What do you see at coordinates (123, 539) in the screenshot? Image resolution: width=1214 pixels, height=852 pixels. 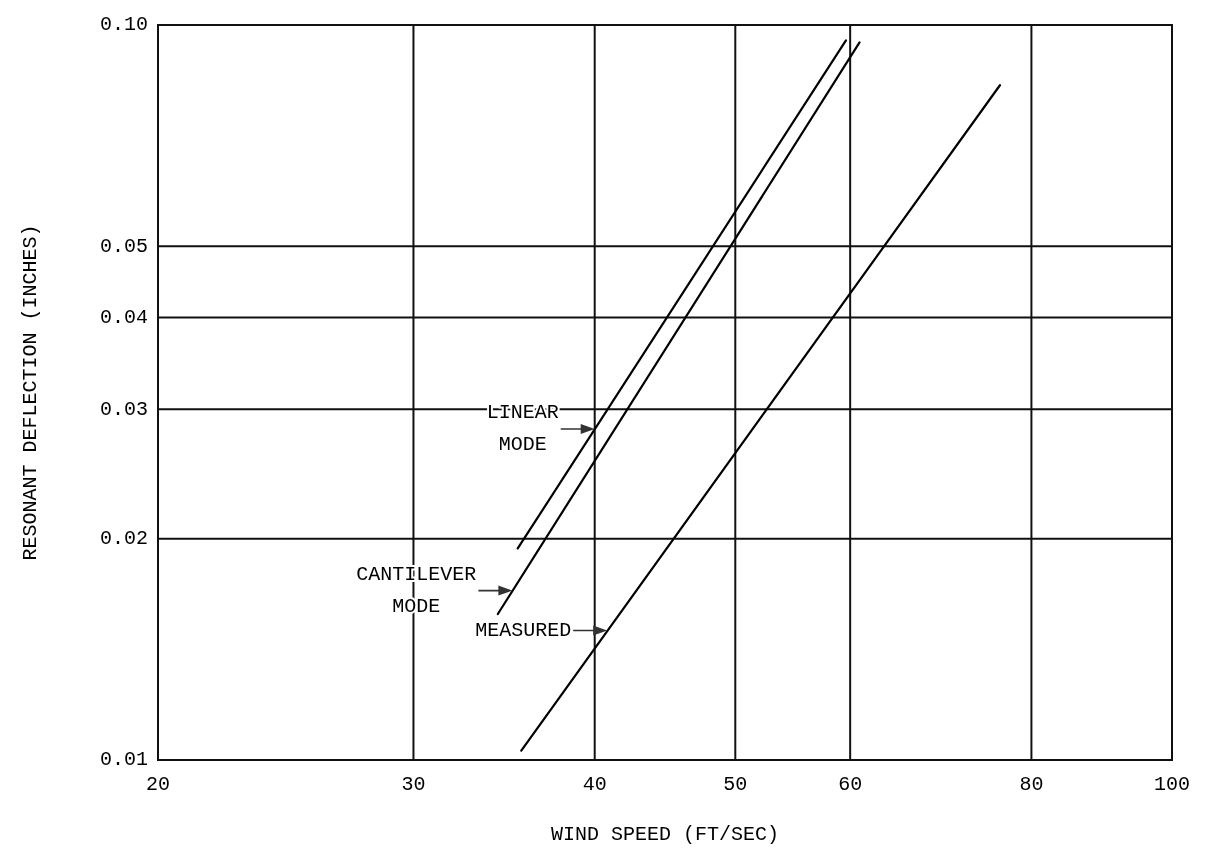 I see `y-tick-label: 0.02` at bounding box center [123, 539].